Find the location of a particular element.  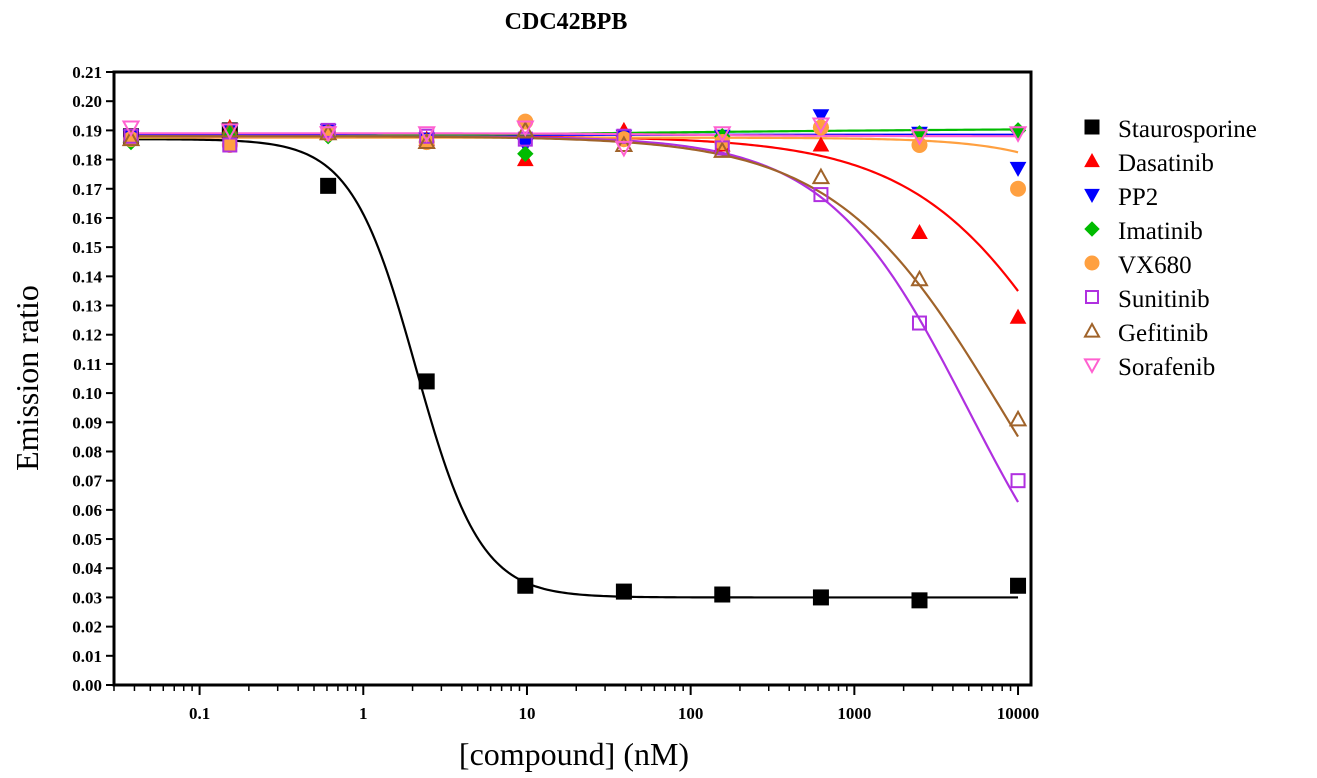

series-vx680 is located at coordinates (574, 155).